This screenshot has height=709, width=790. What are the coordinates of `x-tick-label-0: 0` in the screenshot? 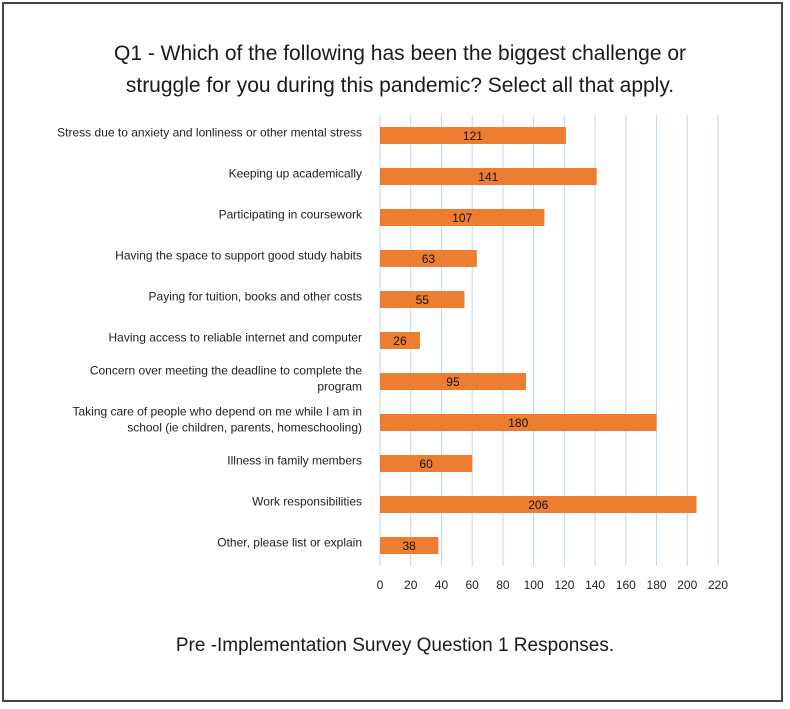 It's located at (380, 585).